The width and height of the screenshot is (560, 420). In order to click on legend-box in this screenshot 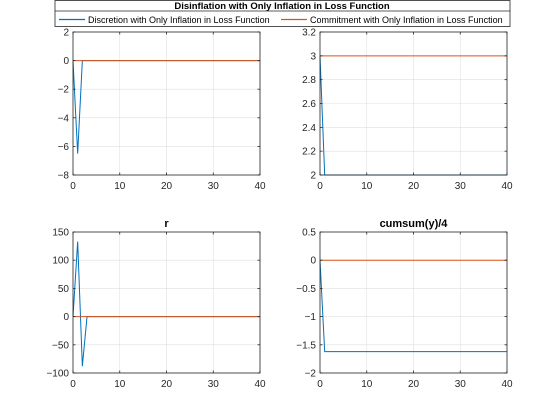, I will do `click(282, 13)`.